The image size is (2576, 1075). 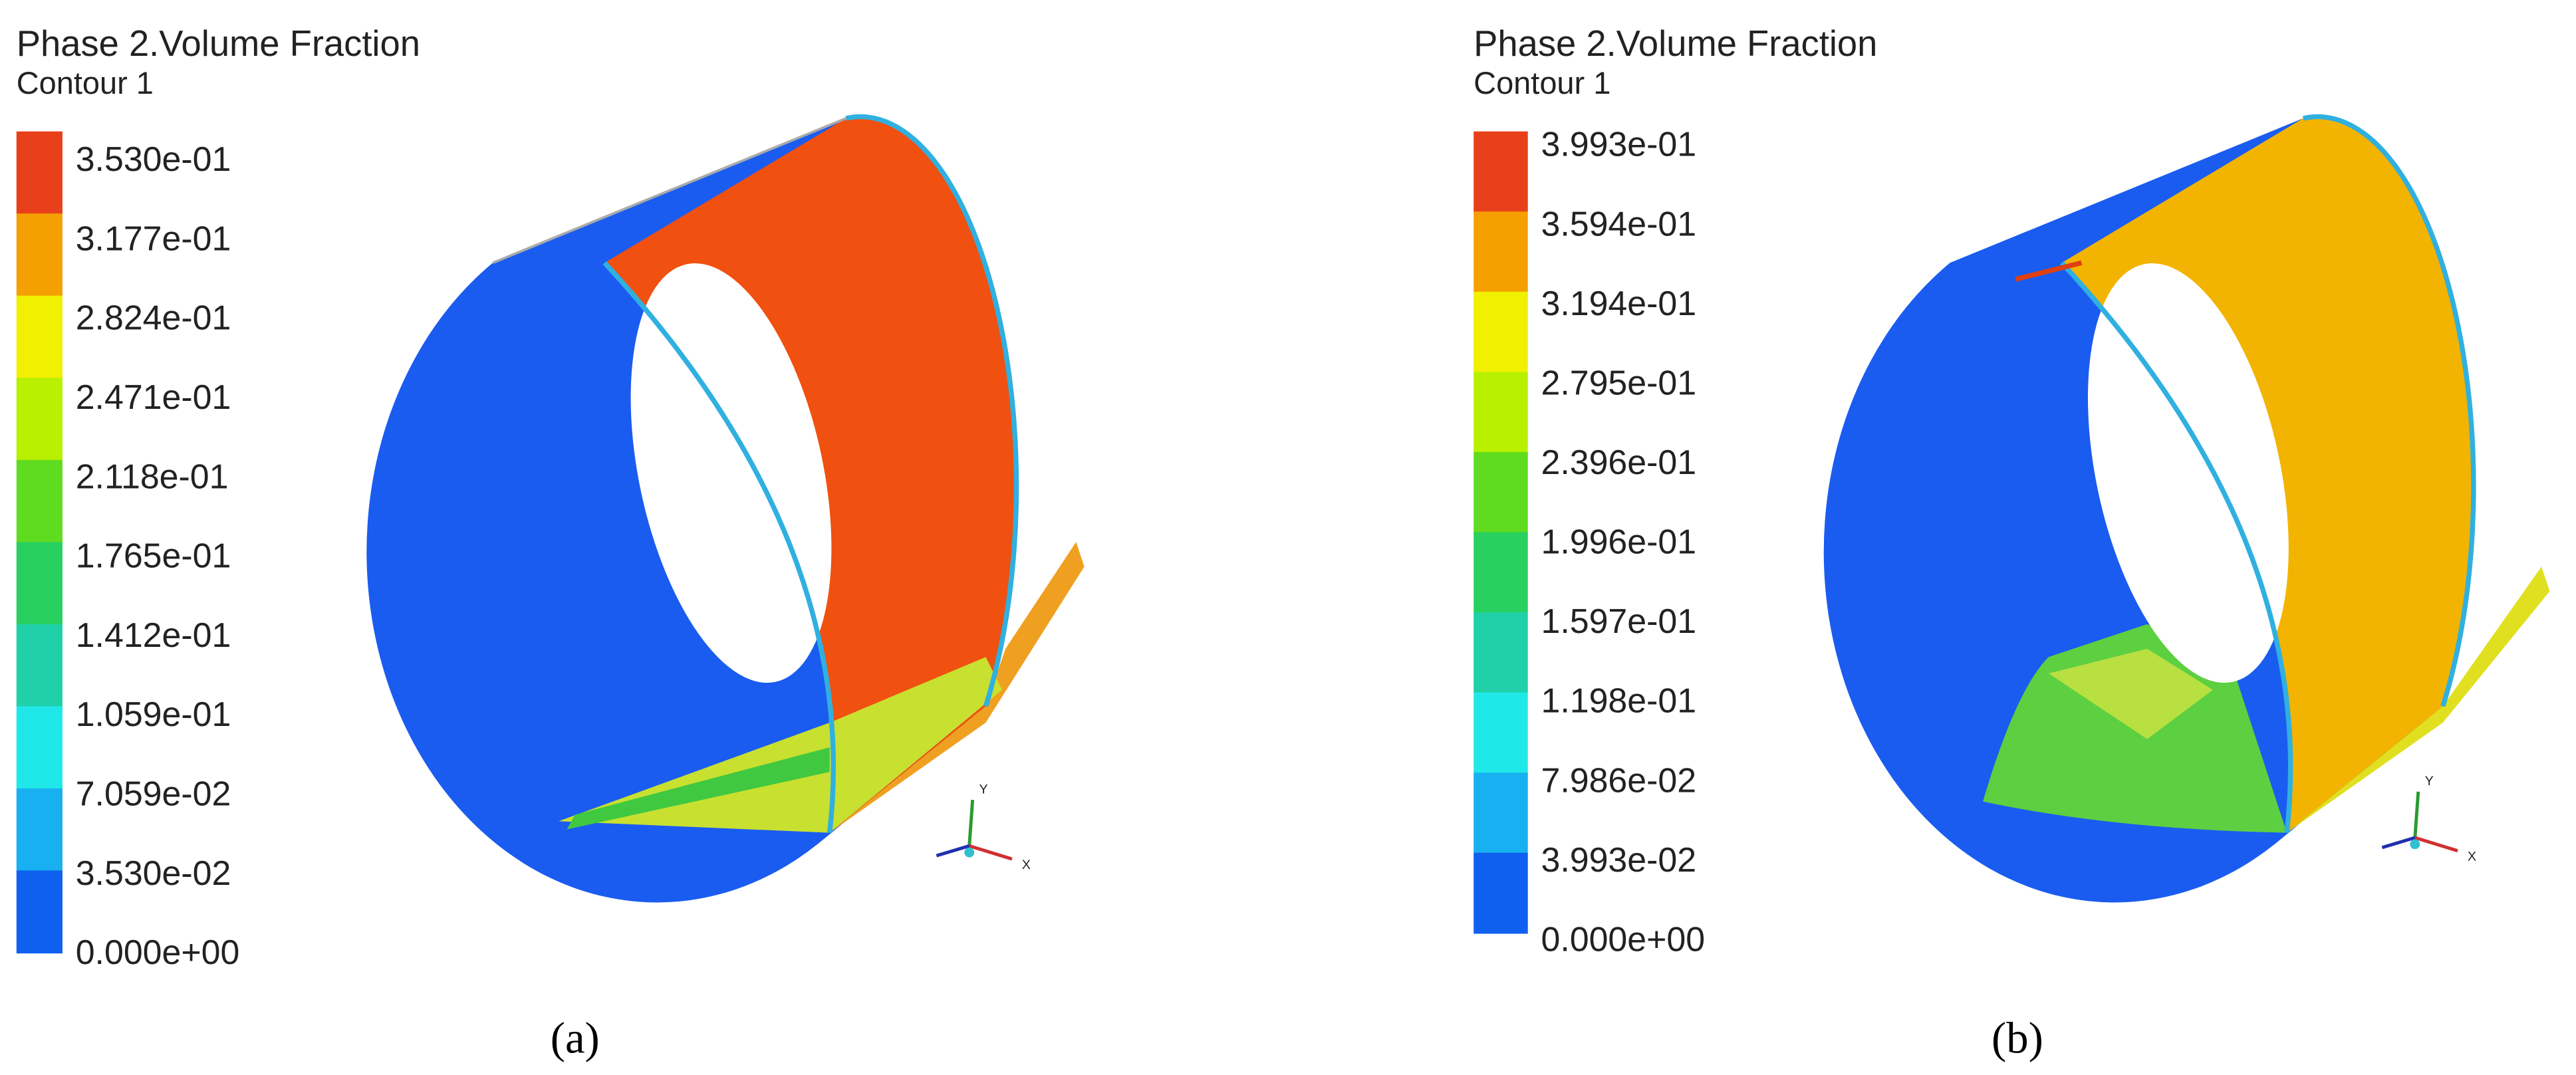 I want to click on legend-label: 1.412e-01, so click(x=153, y=635).